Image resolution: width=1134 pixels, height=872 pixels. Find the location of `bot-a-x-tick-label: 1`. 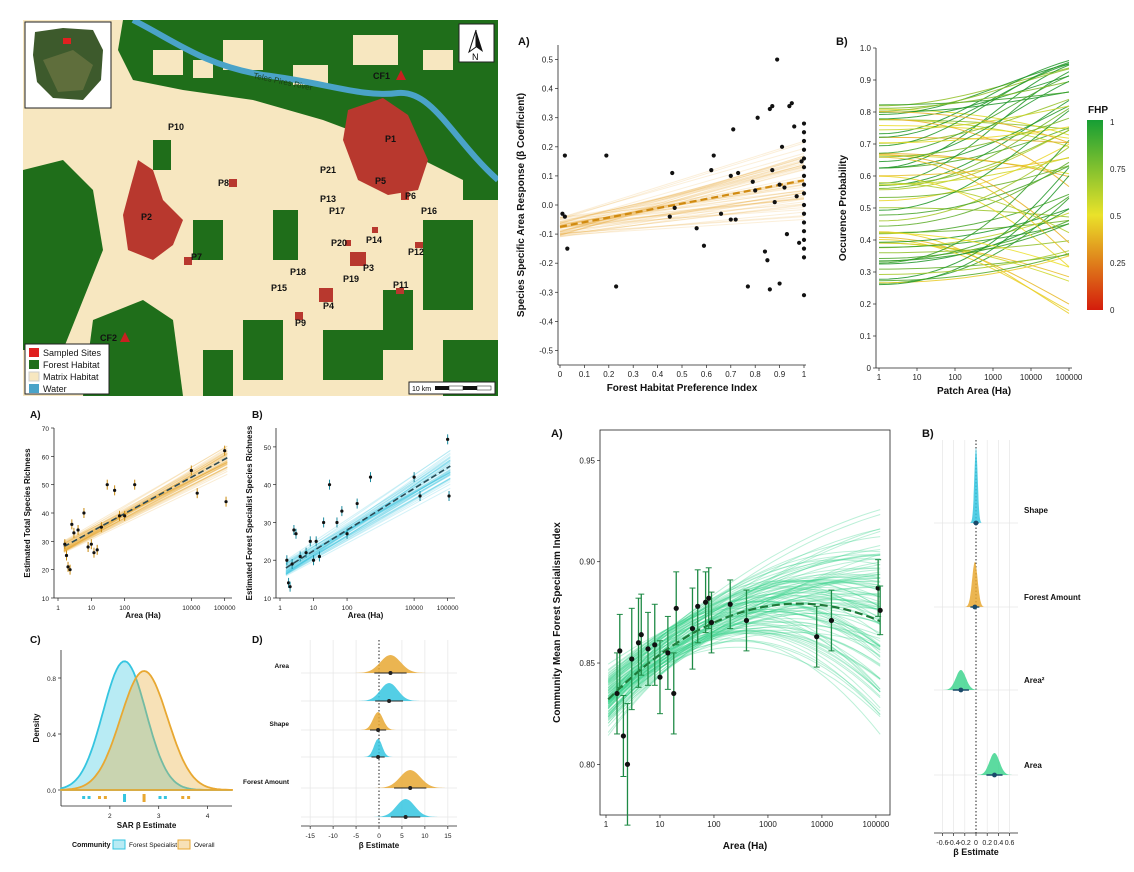

bot-a-x-tick-label: 1 is located at coordinates (606, 824).